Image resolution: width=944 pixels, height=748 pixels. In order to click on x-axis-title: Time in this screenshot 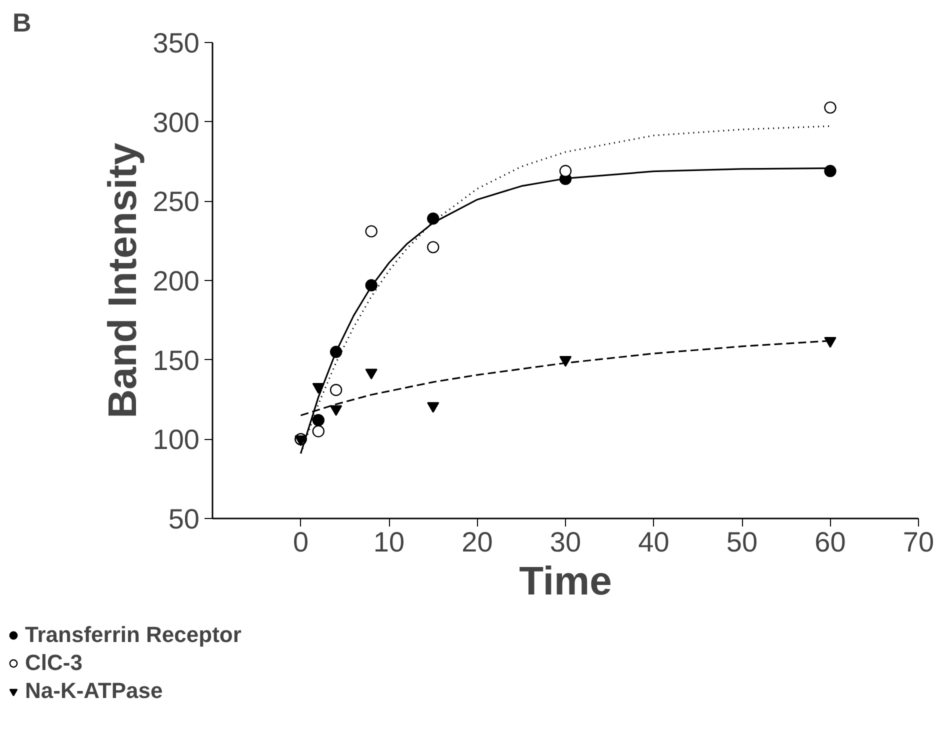, I will do `click(565, 582)`.